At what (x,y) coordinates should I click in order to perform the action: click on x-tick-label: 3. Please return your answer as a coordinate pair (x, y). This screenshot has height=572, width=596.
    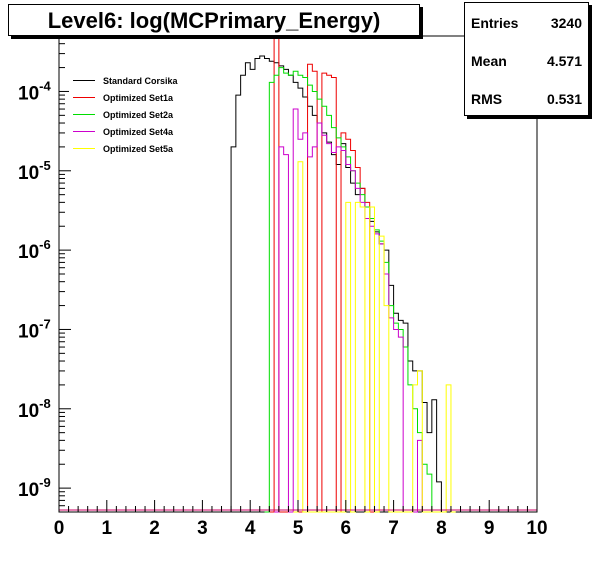
    Looking at the image, I should click on (202, 528).